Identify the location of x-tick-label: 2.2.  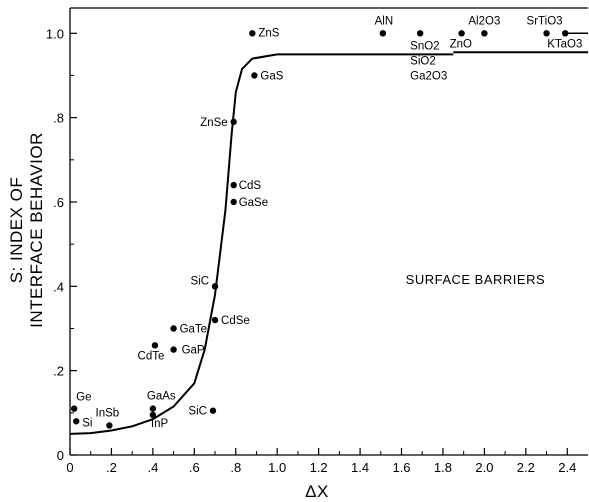
(526, 467).